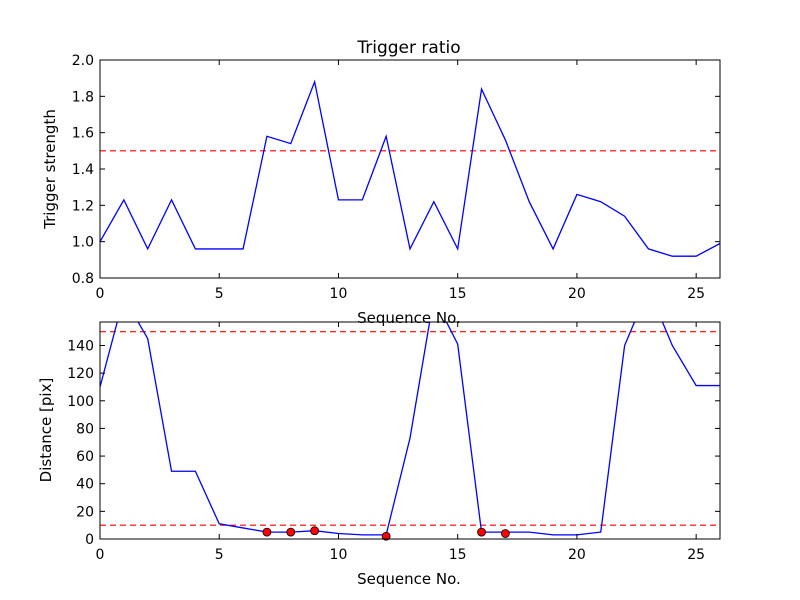  I want to click on y-tick-label: 2.0, so click(83, 61).